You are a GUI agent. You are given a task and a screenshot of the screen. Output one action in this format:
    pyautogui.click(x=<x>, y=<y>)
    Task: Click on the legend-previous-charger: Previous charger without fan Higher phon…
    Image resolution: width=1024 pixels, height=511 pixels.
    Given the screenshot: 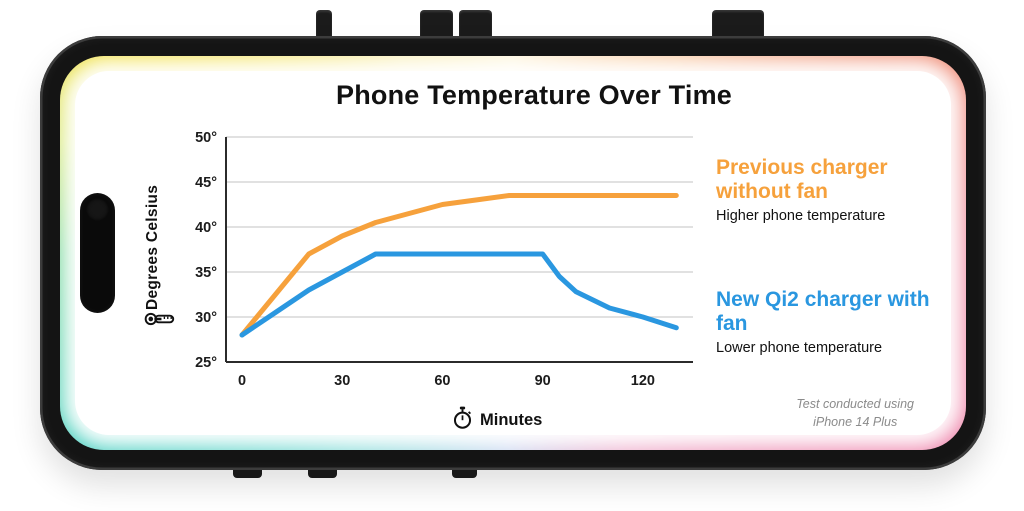 What is the action you would take?
    pyautogui.click(x=828, y=190)
    